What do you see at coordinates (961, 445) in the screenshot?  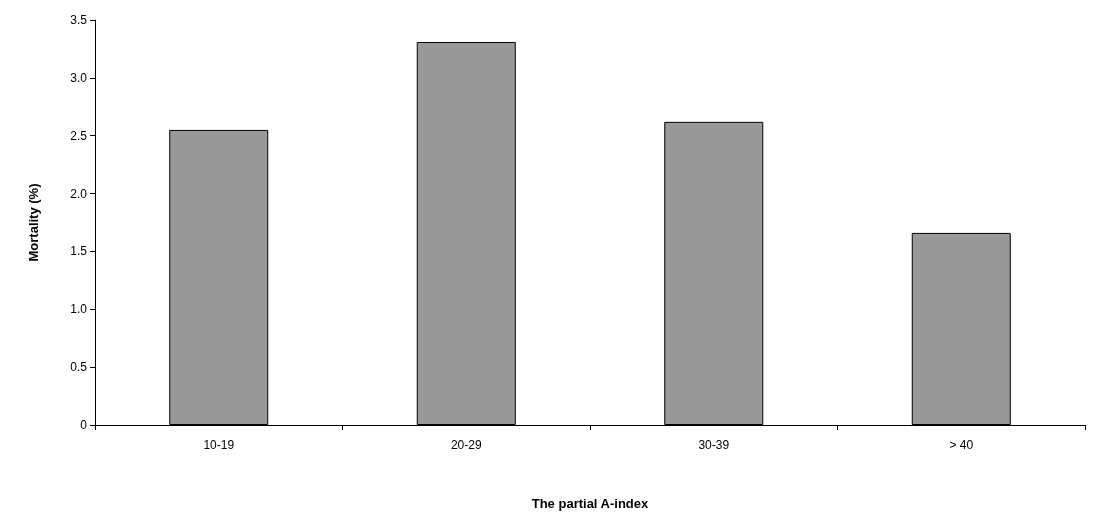 I see `x-tick-label: > 40` at bounding box center [961, 445].